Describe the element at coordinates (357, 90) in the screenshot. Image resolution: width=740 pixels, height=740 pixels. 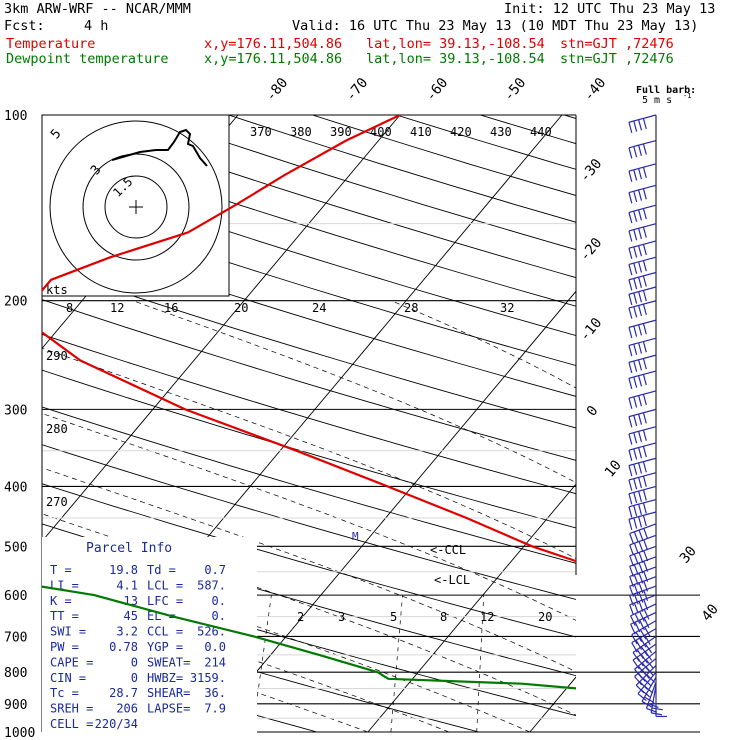
I see `isotherm-label: -70` at that location.